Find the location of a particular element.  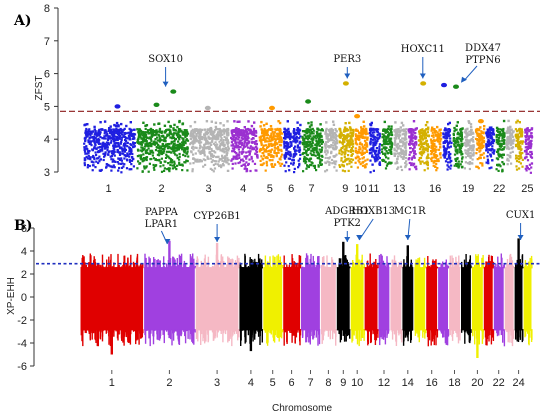

panel-b-y-tick-label: -6 is located at coordinates (22, 367).